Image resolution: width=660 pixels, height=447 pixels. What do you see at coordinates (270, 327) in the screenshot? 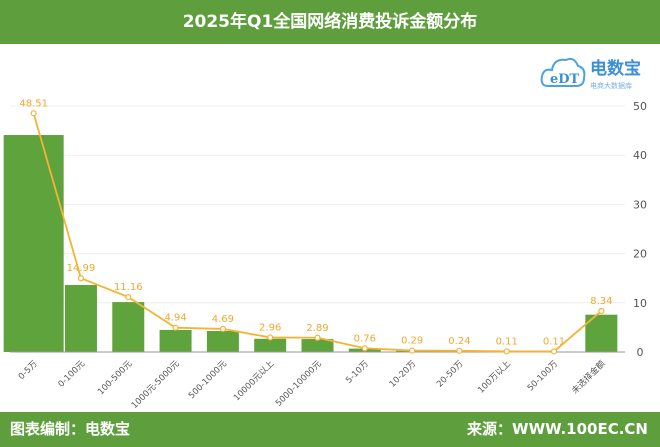
I see `data-label: 2.96` at bounding box center [270, 327].